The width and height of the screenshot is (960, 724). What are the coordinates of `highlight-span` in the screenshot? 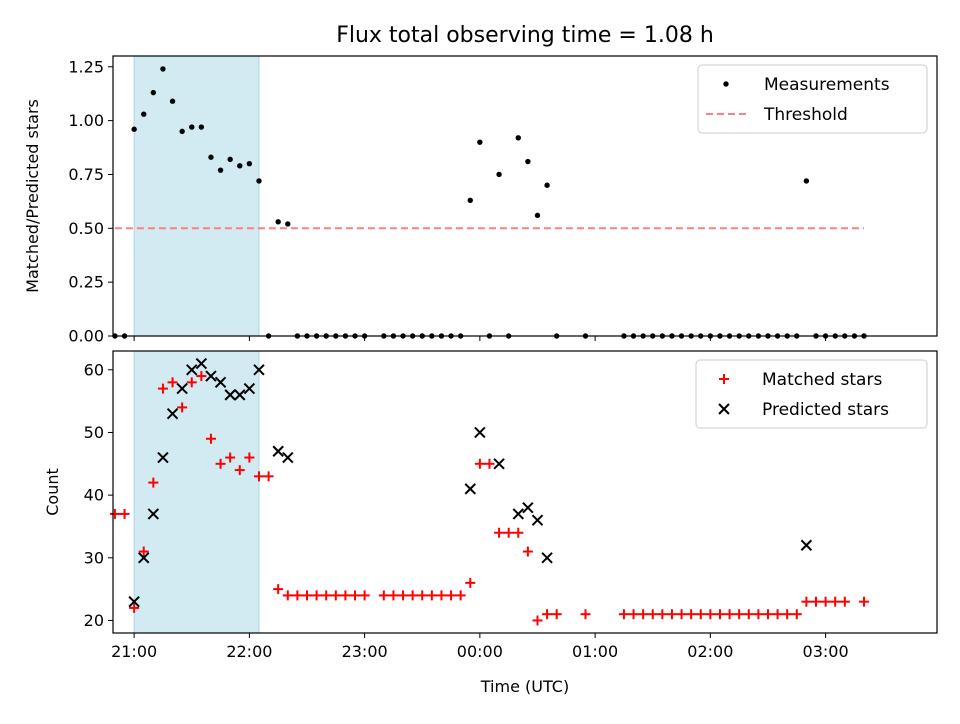 It's located at (196, 492).